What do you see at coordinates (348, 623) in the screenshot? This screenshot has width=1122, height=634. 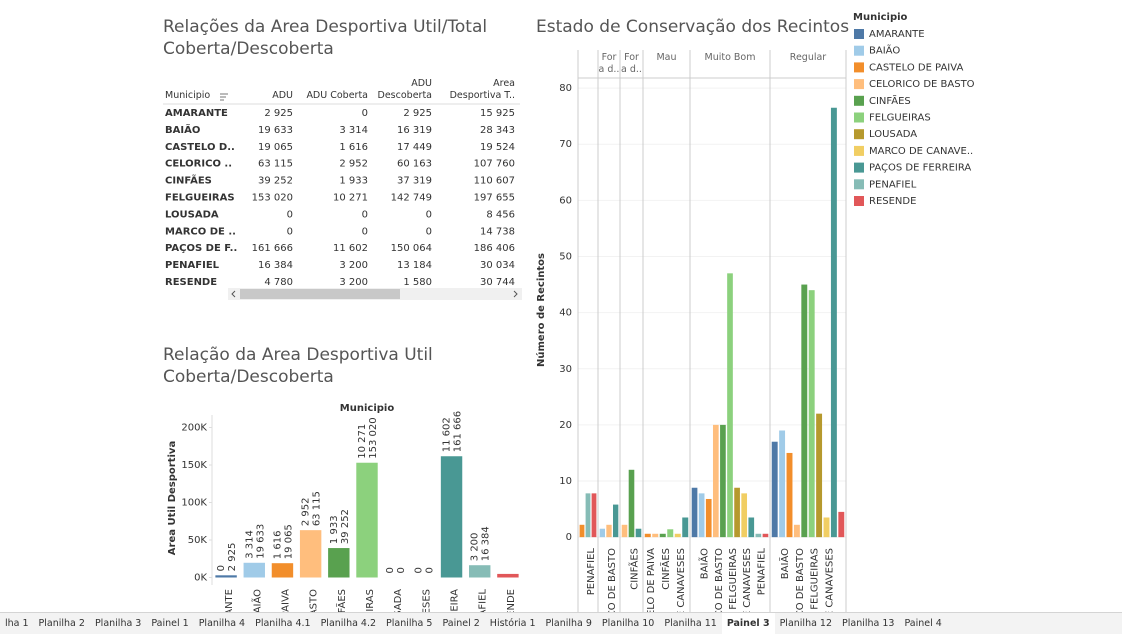 I see `sheet-tab: Planilha 4.2` at bounding box center [348, 623].